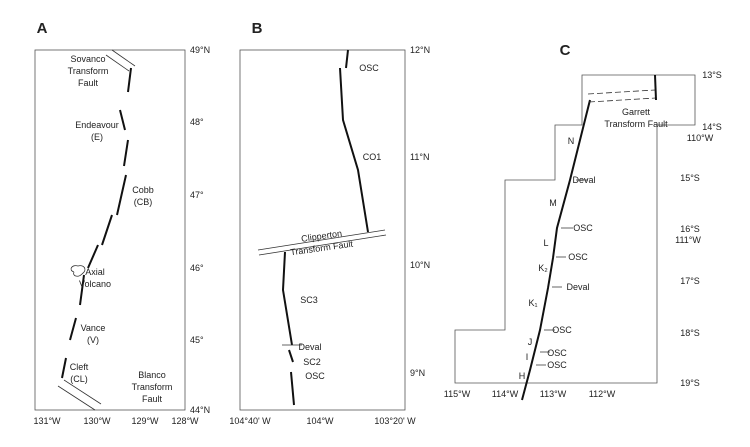  Describe the element at coordinates (419, 157) in the screenshot. I see `lat-tick-label: 11°N` at that location.